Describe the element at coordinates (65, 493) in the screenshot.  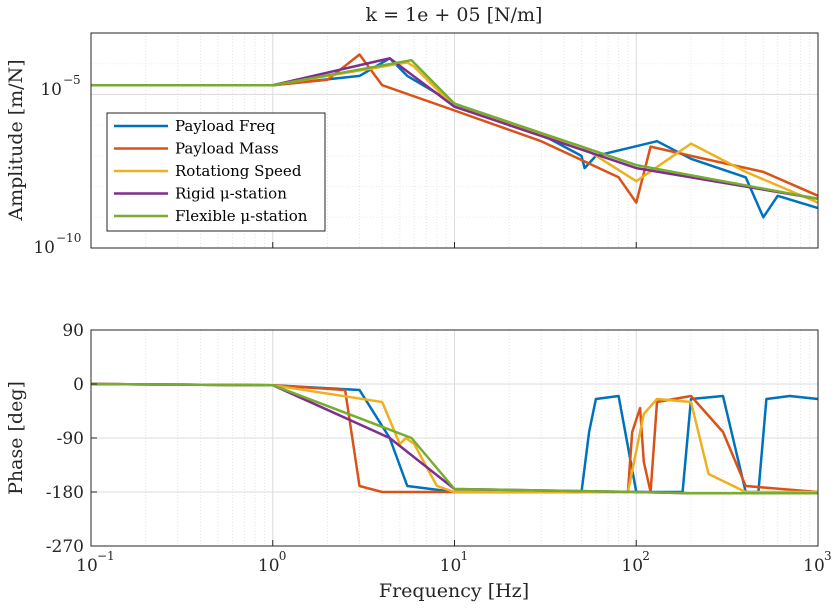
I see `phase-ytick-label: -180` at that location.